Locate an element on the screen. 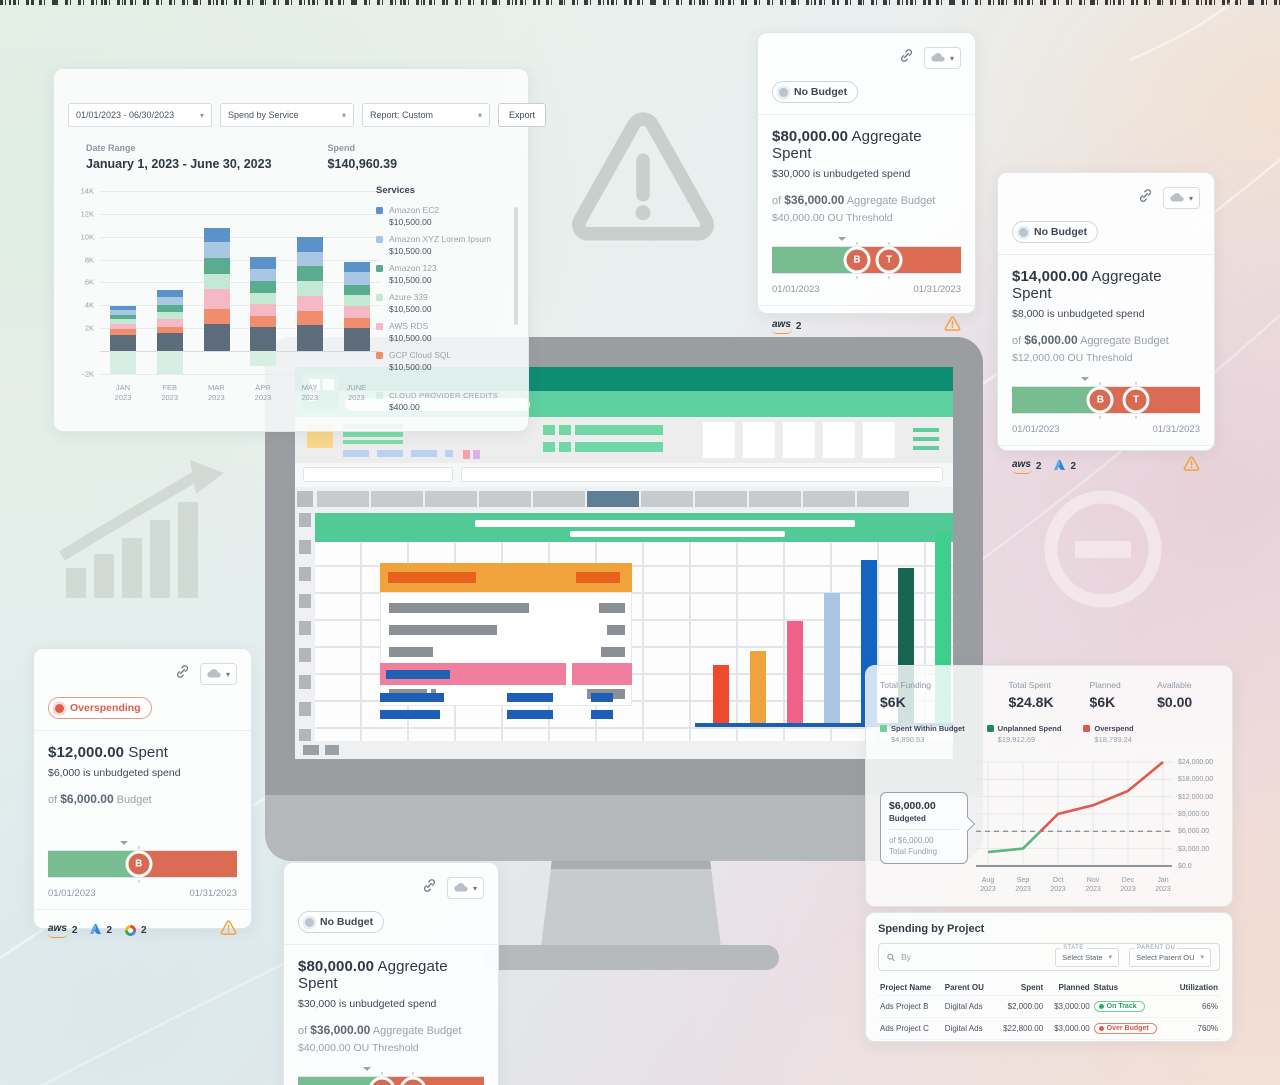 The width and height of the screenshot is (1280, 1085). formula-bar is located at coordinates (624, 475).